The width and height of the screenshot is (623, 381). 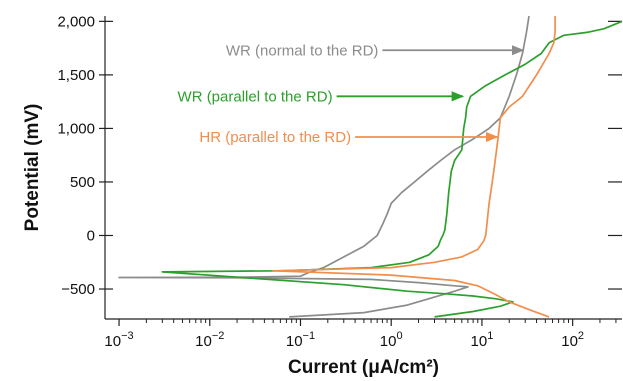 What do you see at coordinates (78, 289) in the screenshot?
I see `y-tick-label: −500` at bounding box center [78, 289].